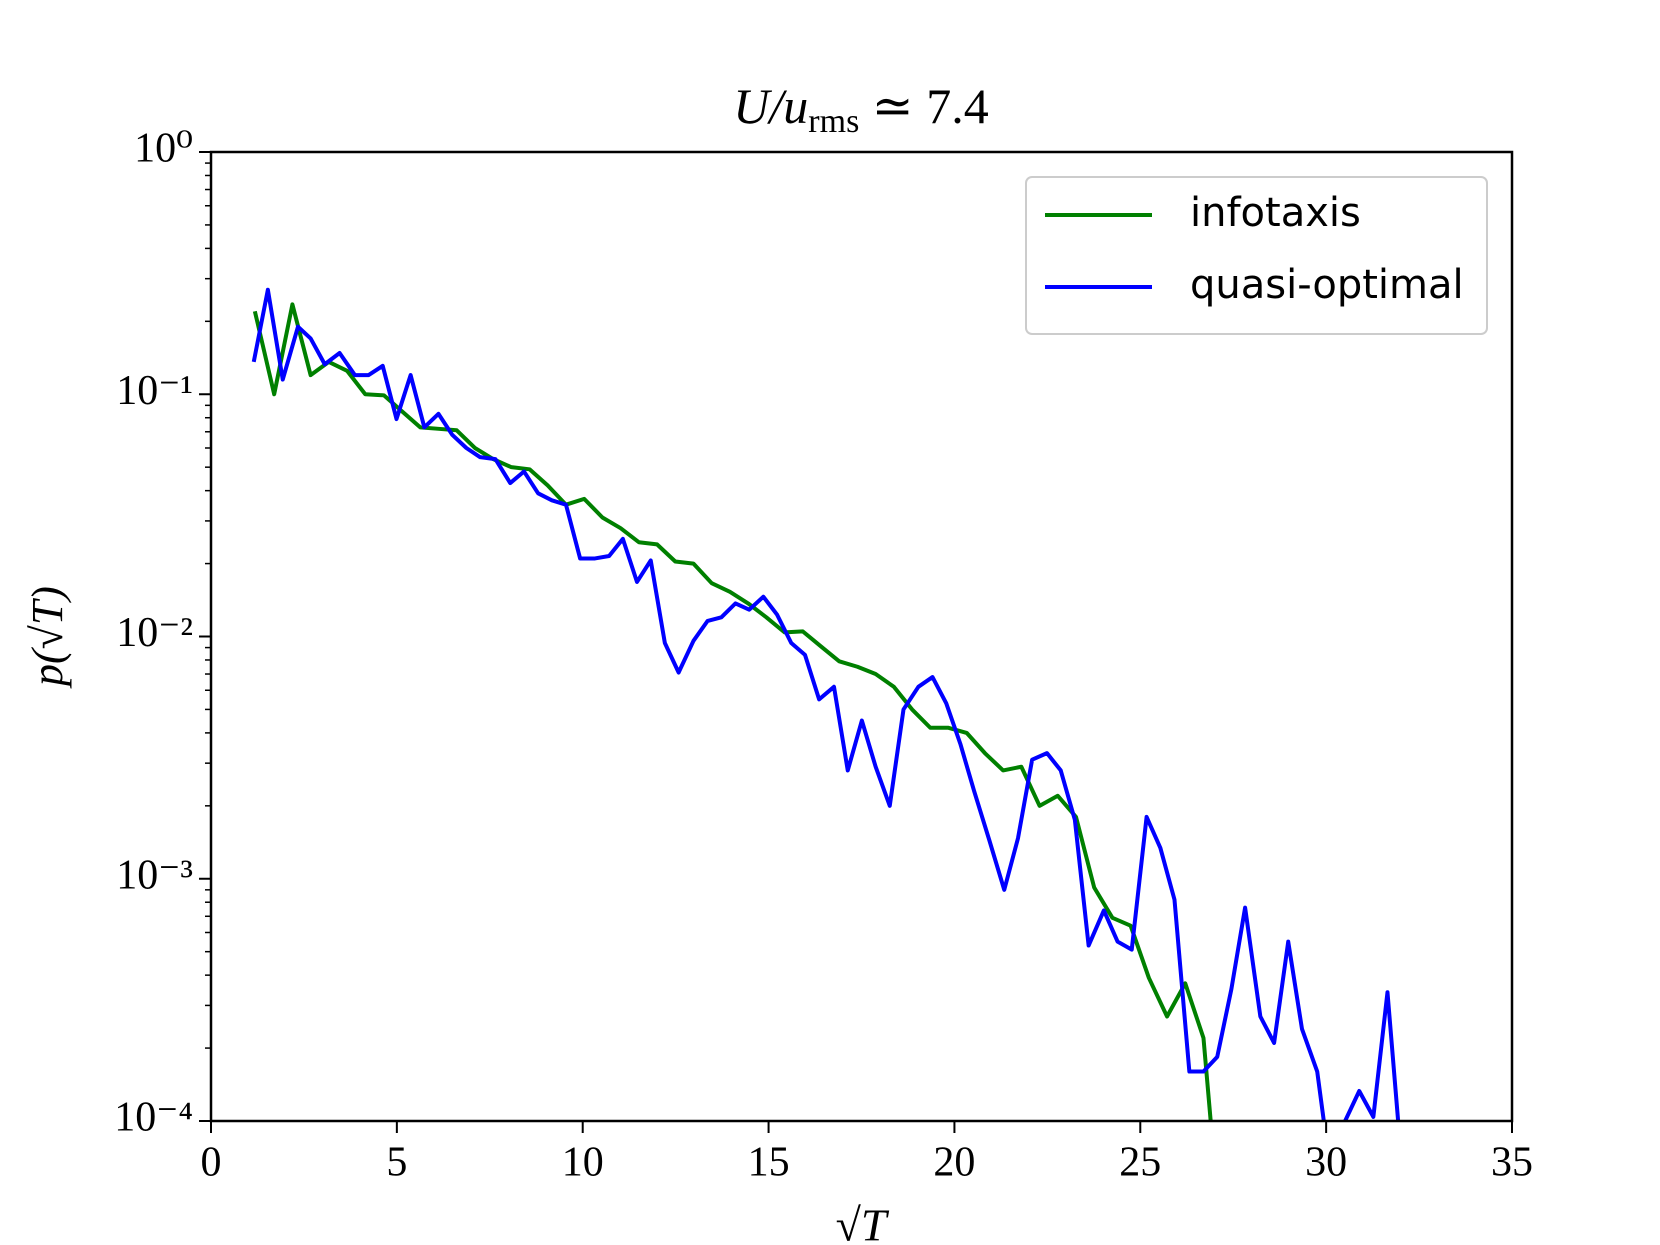  Describe the element at coordinates (211, 1163) in the screenshot. I see `x-tick-label: 0` at that location.